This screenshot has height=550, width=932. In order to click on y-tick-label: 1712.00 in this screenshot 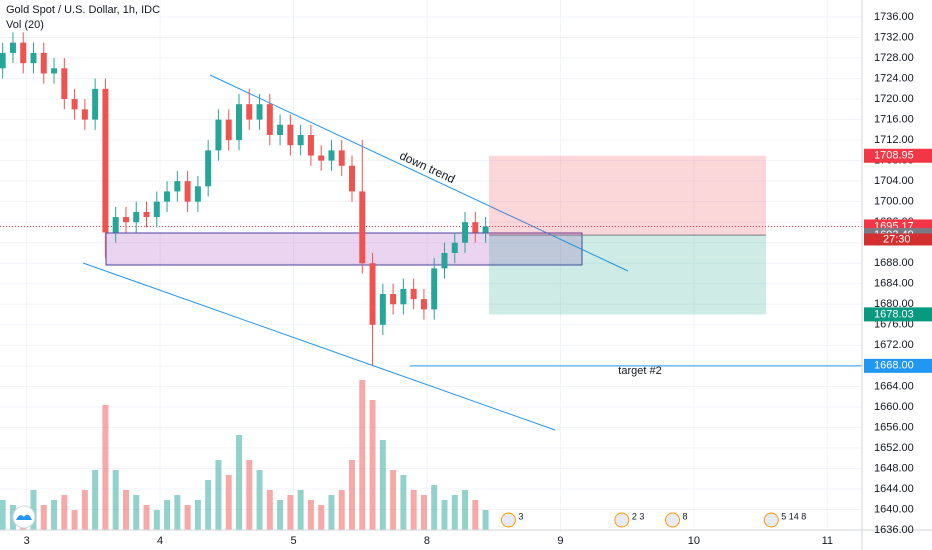, I will do `click(894, 140)`.